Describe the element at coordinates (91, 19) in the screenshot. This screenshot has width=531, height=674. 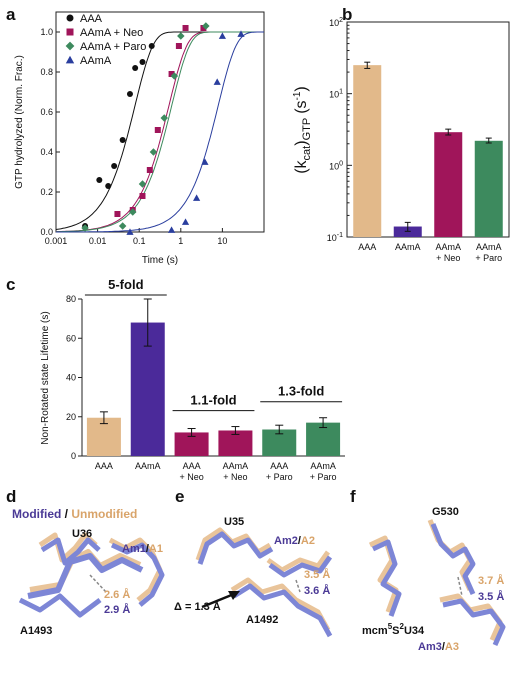
I see `legend-entry: AAA` at that location.